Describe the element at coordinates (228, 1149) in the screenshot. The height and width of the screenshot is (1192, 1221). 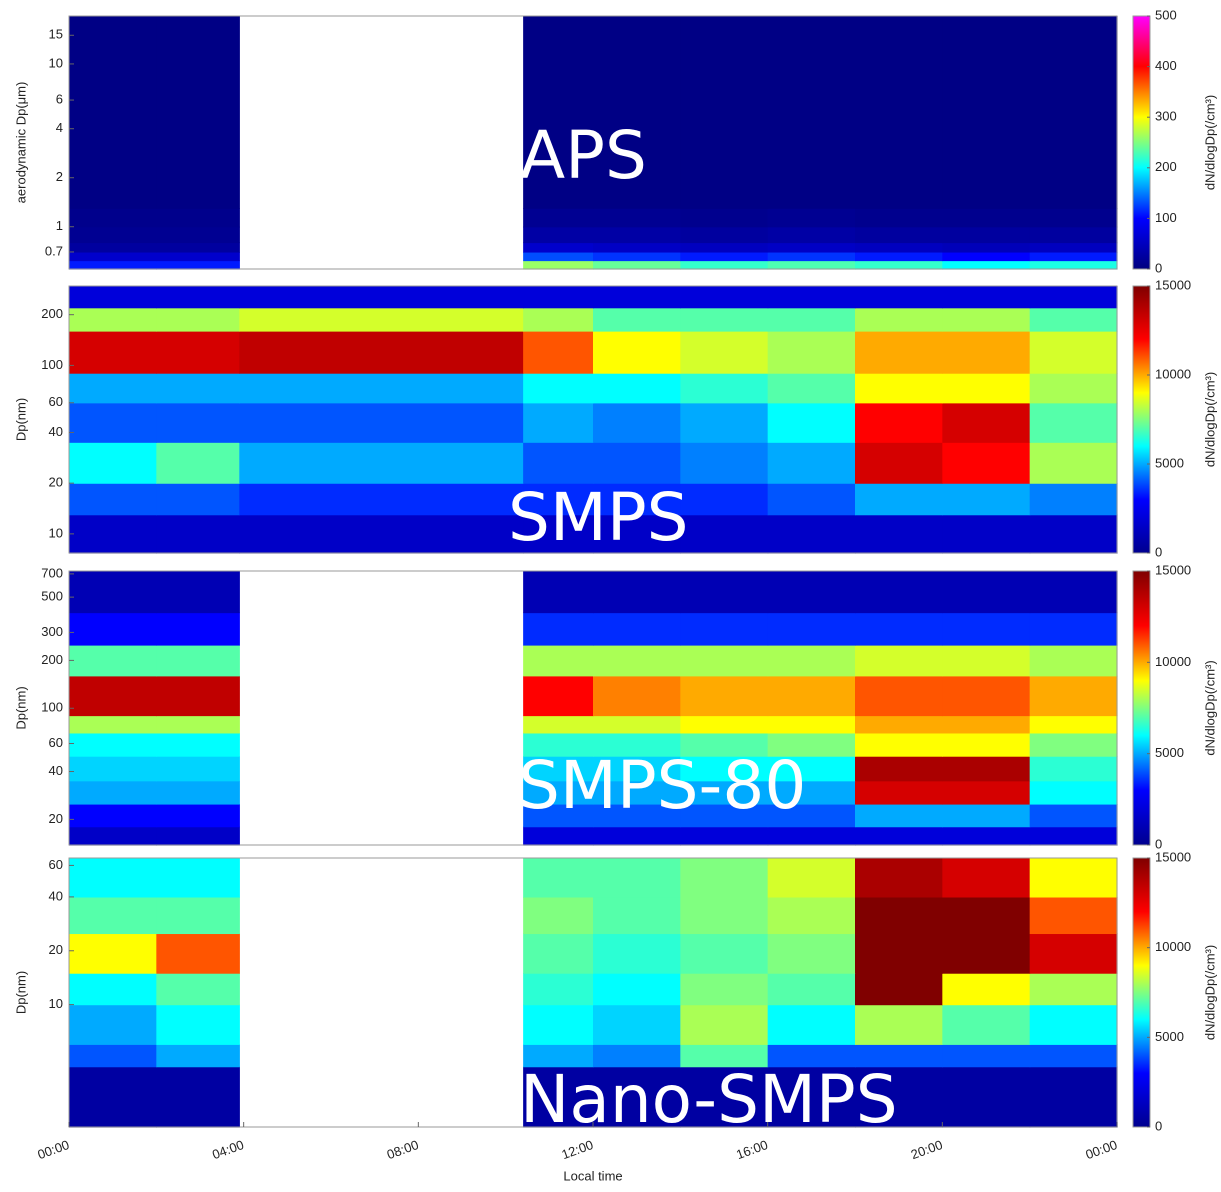
I see `x-tick-label: 04:00` at that location.